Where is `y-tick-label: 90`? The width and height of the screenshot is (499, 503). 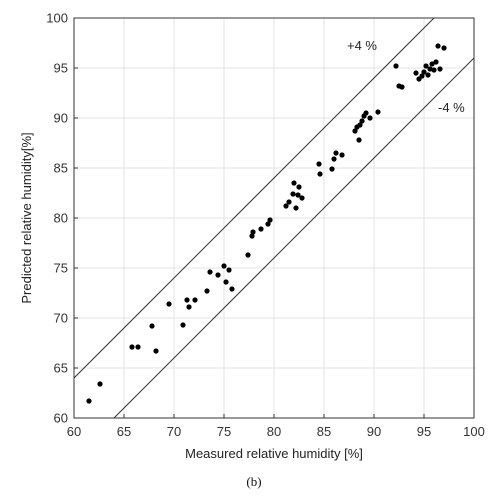
y-tick-label: 90 is located at coordinates (61, 118).